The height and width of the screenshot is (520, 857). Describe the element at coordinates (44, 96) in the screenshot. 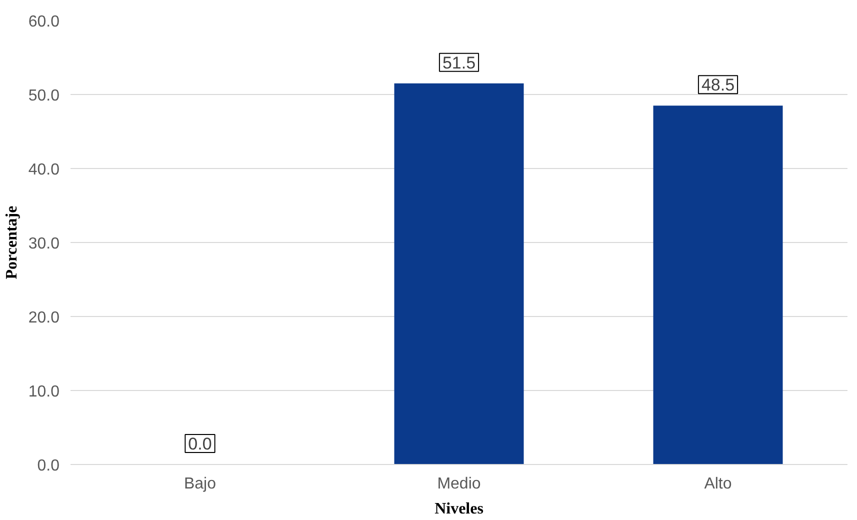

I see `y-tick-label: 50.0` at that location.